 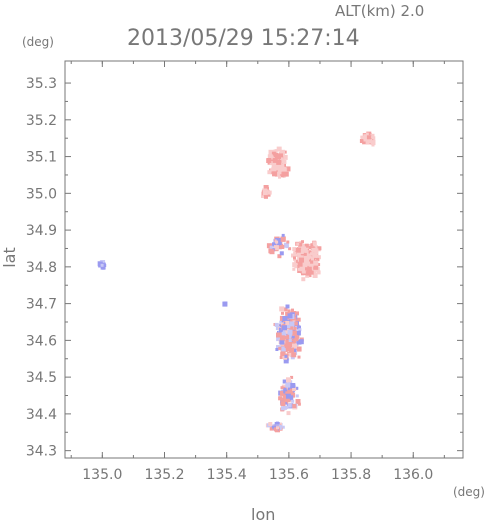 I want to click on altitude-label: ALT(km) 2.0, so click(x=380, y=11).